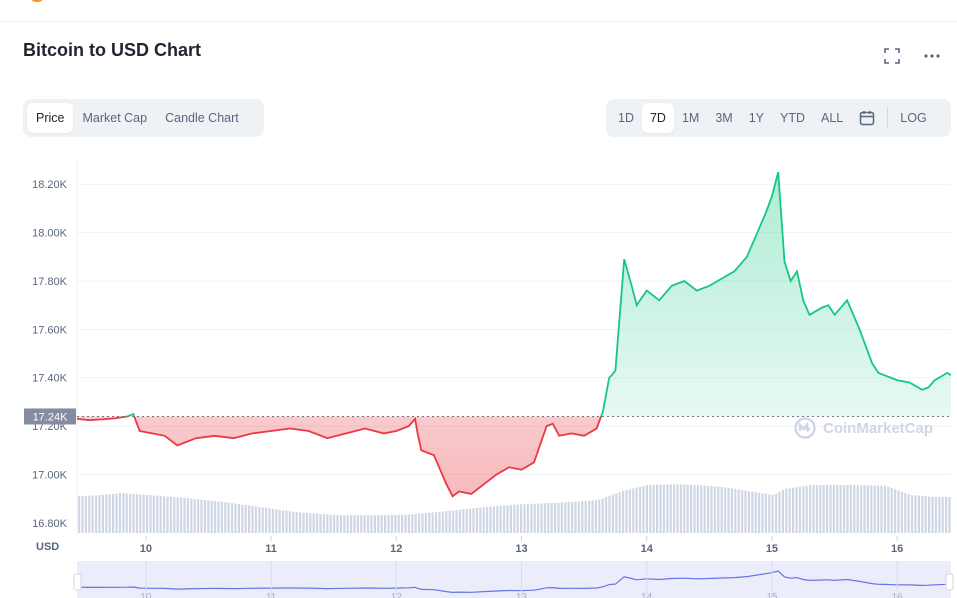 This screenshot has height=598, width=957. I want to click on coinmarketcap-logo-icon, so click(805, 428).